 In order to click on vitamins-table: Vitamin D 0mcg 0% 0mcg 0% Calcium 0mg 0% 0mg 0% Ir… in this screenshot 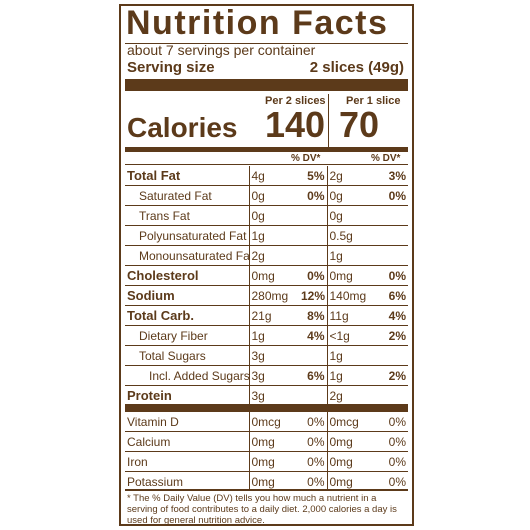, I will do `click(266, 451)`.